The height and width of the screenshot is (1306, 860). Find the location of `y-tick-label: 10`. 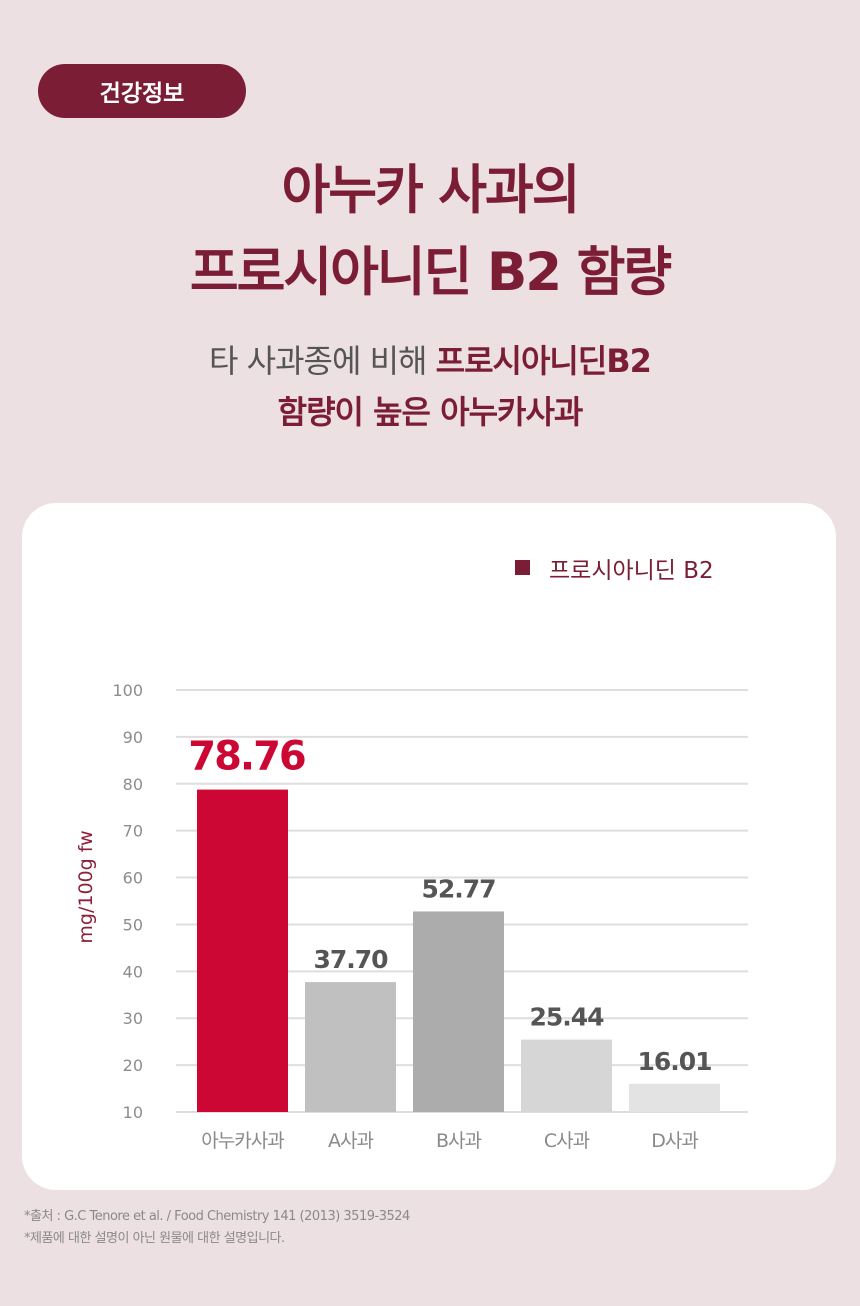

y-tick-label: 10 is located at coordinates (133, 1112).